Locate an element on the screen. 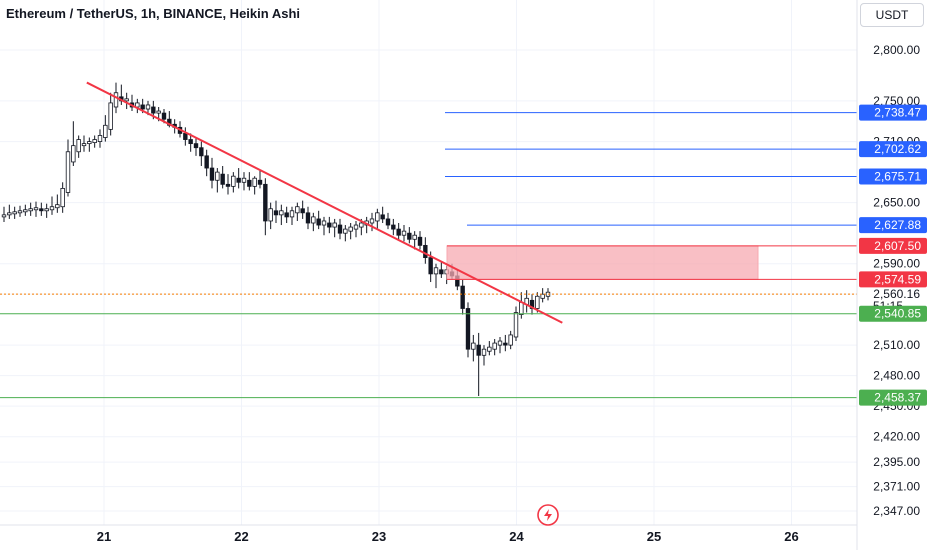 The height and width of the screenshot is (550, 932). level-tag-label: 2,702.62 is located at coordinates (897, 149).